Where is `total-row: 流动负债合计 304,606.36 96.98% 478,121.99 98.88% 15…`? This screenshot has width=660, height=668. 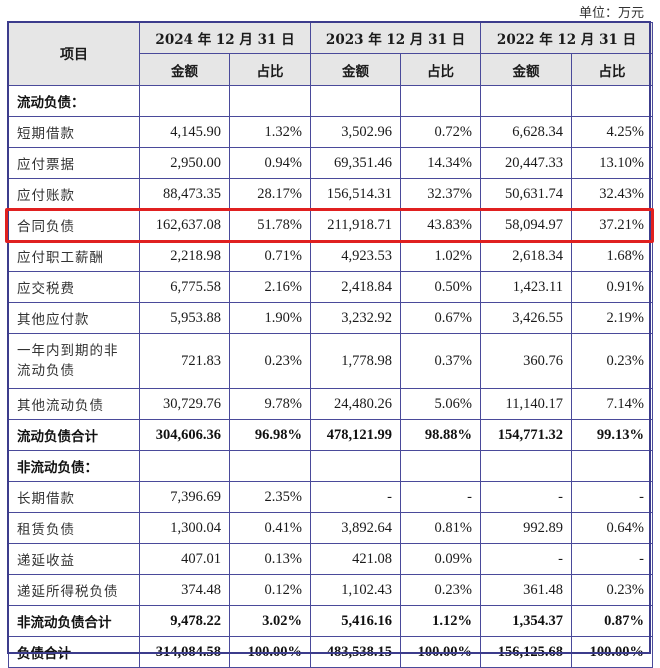
total-row: 流动负债合计 304,606.36 96.98% 478,121.99 98.88% 15… is located at coordinates (330, 435).